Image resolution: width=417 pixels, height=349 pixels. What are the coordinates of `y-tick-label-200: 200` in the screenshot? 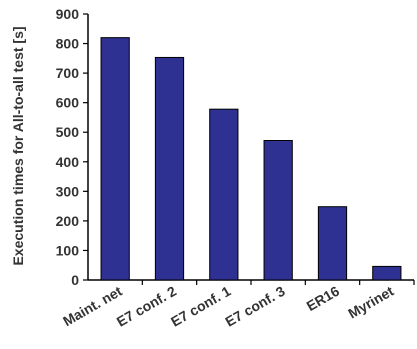 It's located at (68, 221).